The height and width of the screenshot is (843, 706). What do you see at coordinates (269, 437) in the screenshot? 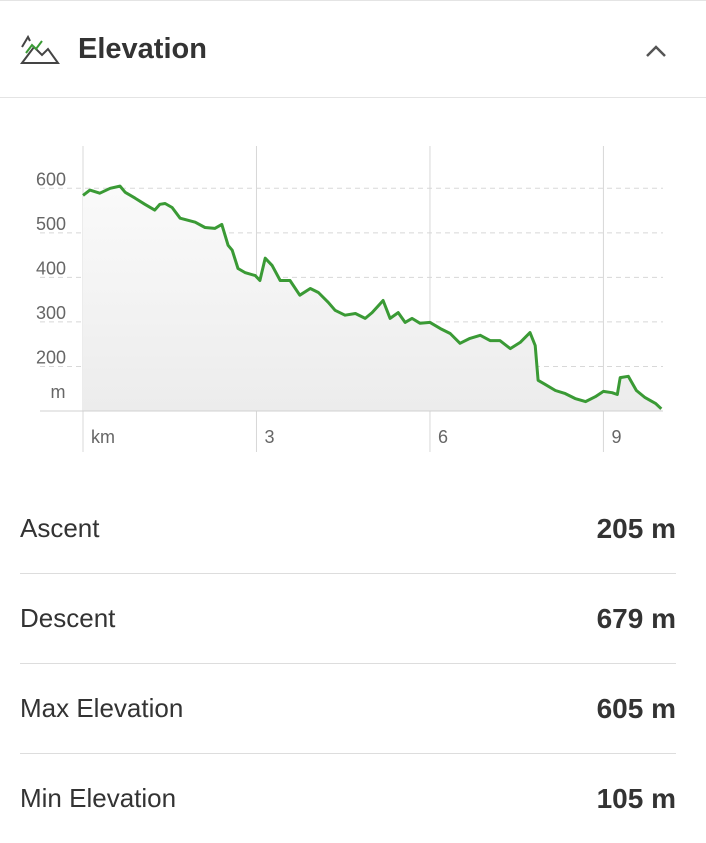
I see `x-tick-label: 3` at bounding box center [269, 437].